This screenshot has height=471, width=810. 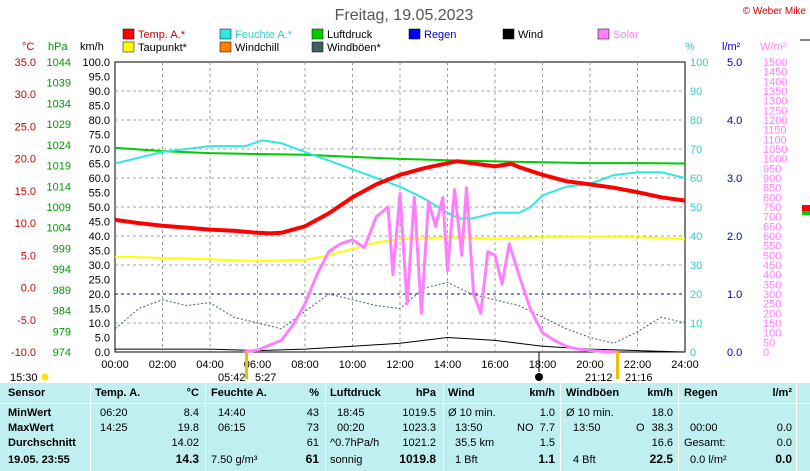 I want to click on x-tick-label: 22:00, so click(x=638, y=365).